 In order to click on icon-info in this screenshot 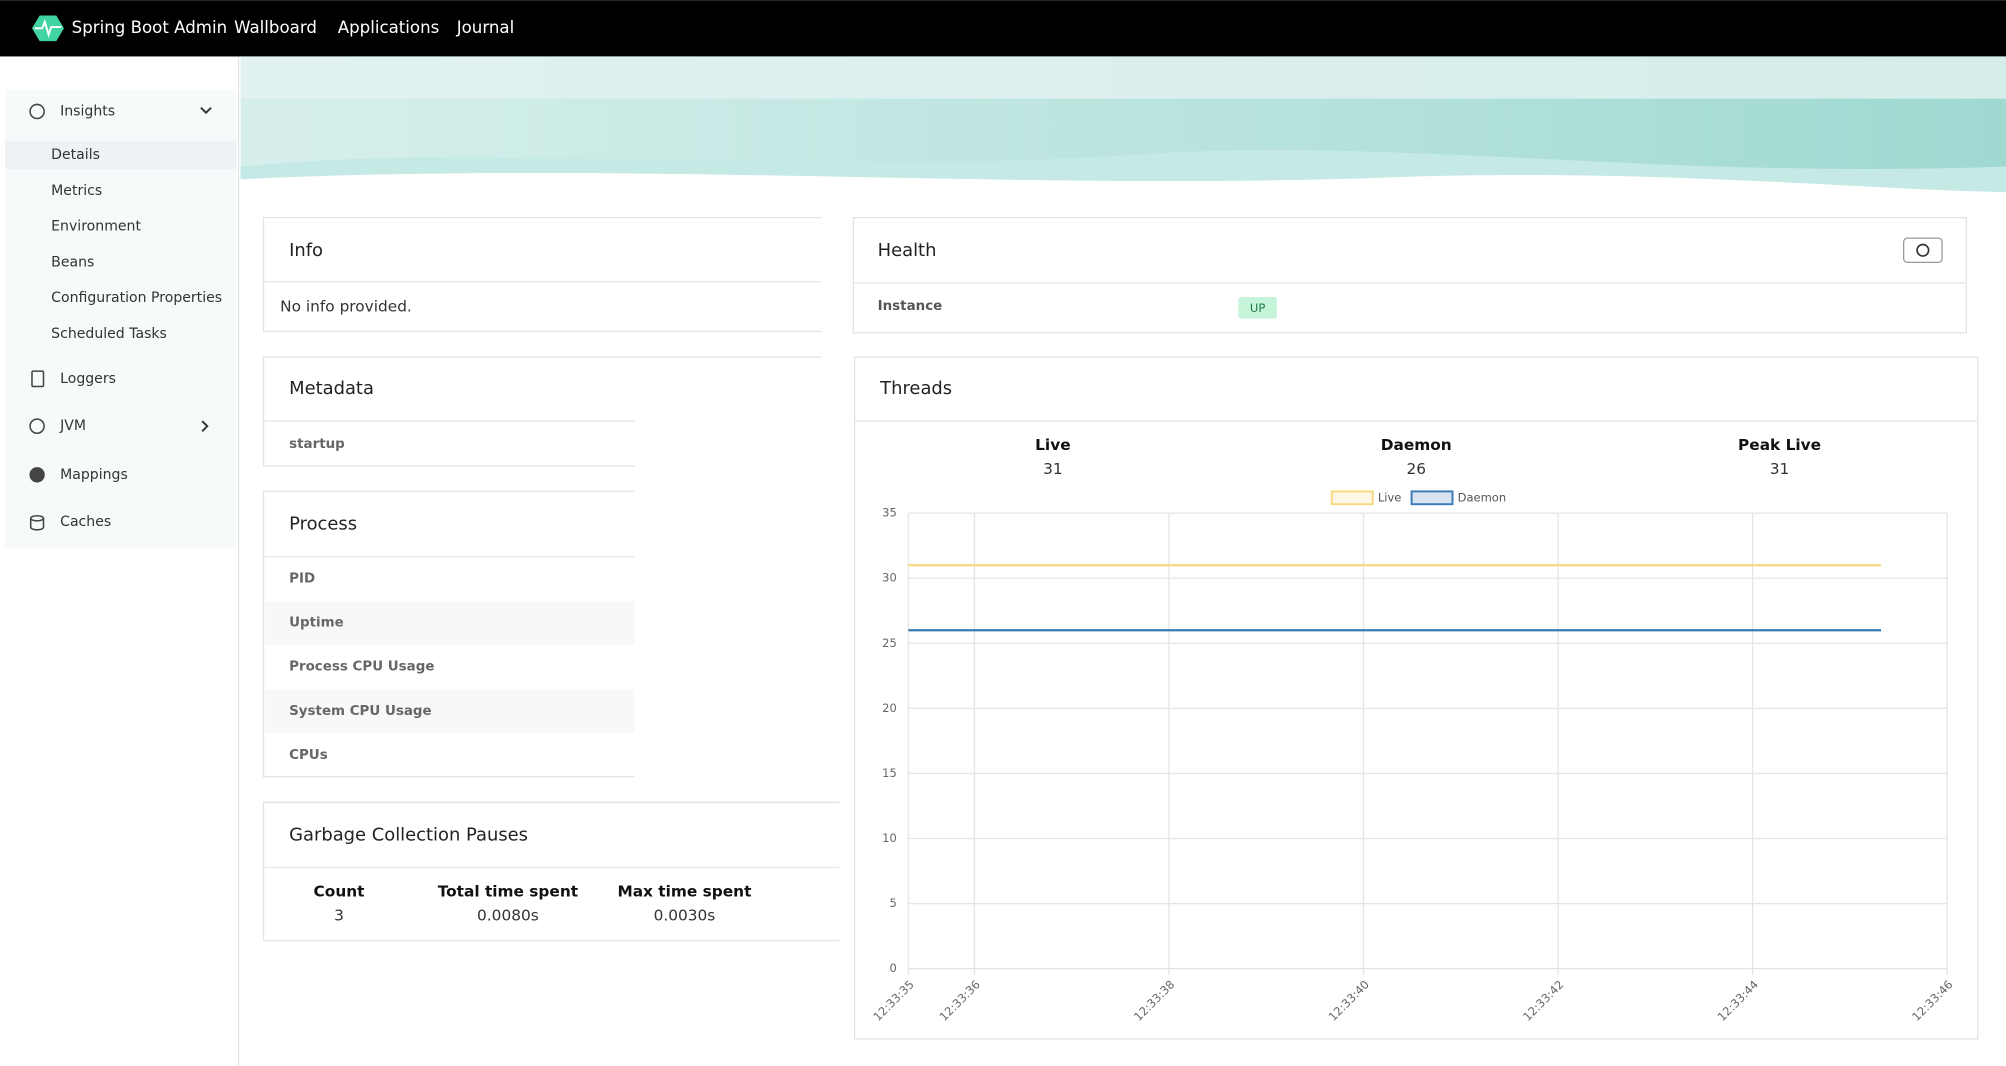, I will do `click(37, 111)`.